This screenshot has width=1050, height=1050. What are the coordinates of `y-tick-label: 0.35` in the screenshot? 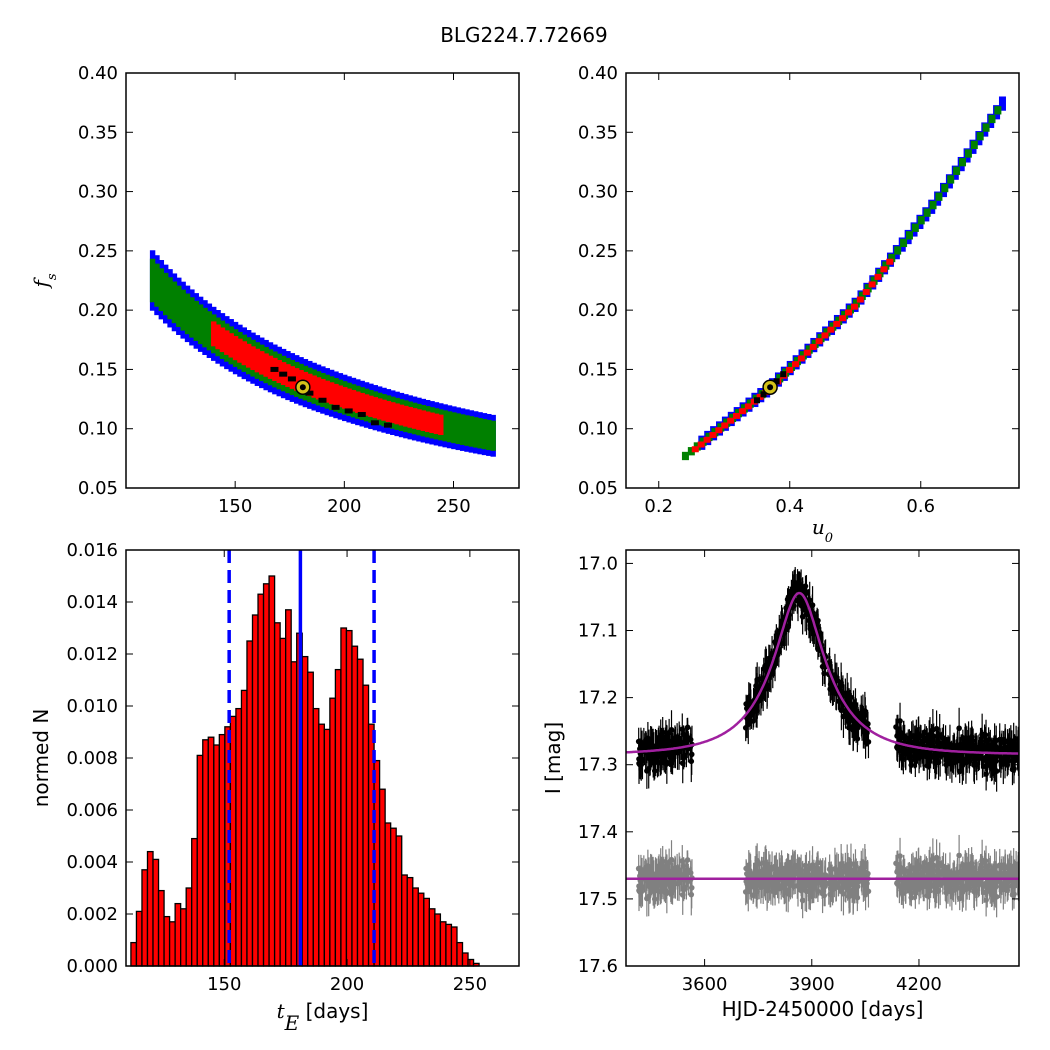 It's located at (598, 132).